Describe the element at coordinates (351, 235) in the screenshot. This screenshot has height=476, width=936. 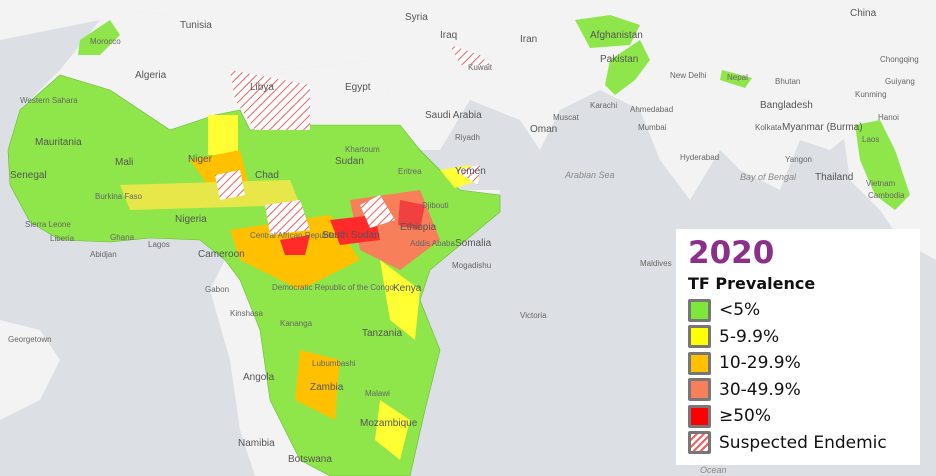
I see `place-label: South Sudan` at that location.